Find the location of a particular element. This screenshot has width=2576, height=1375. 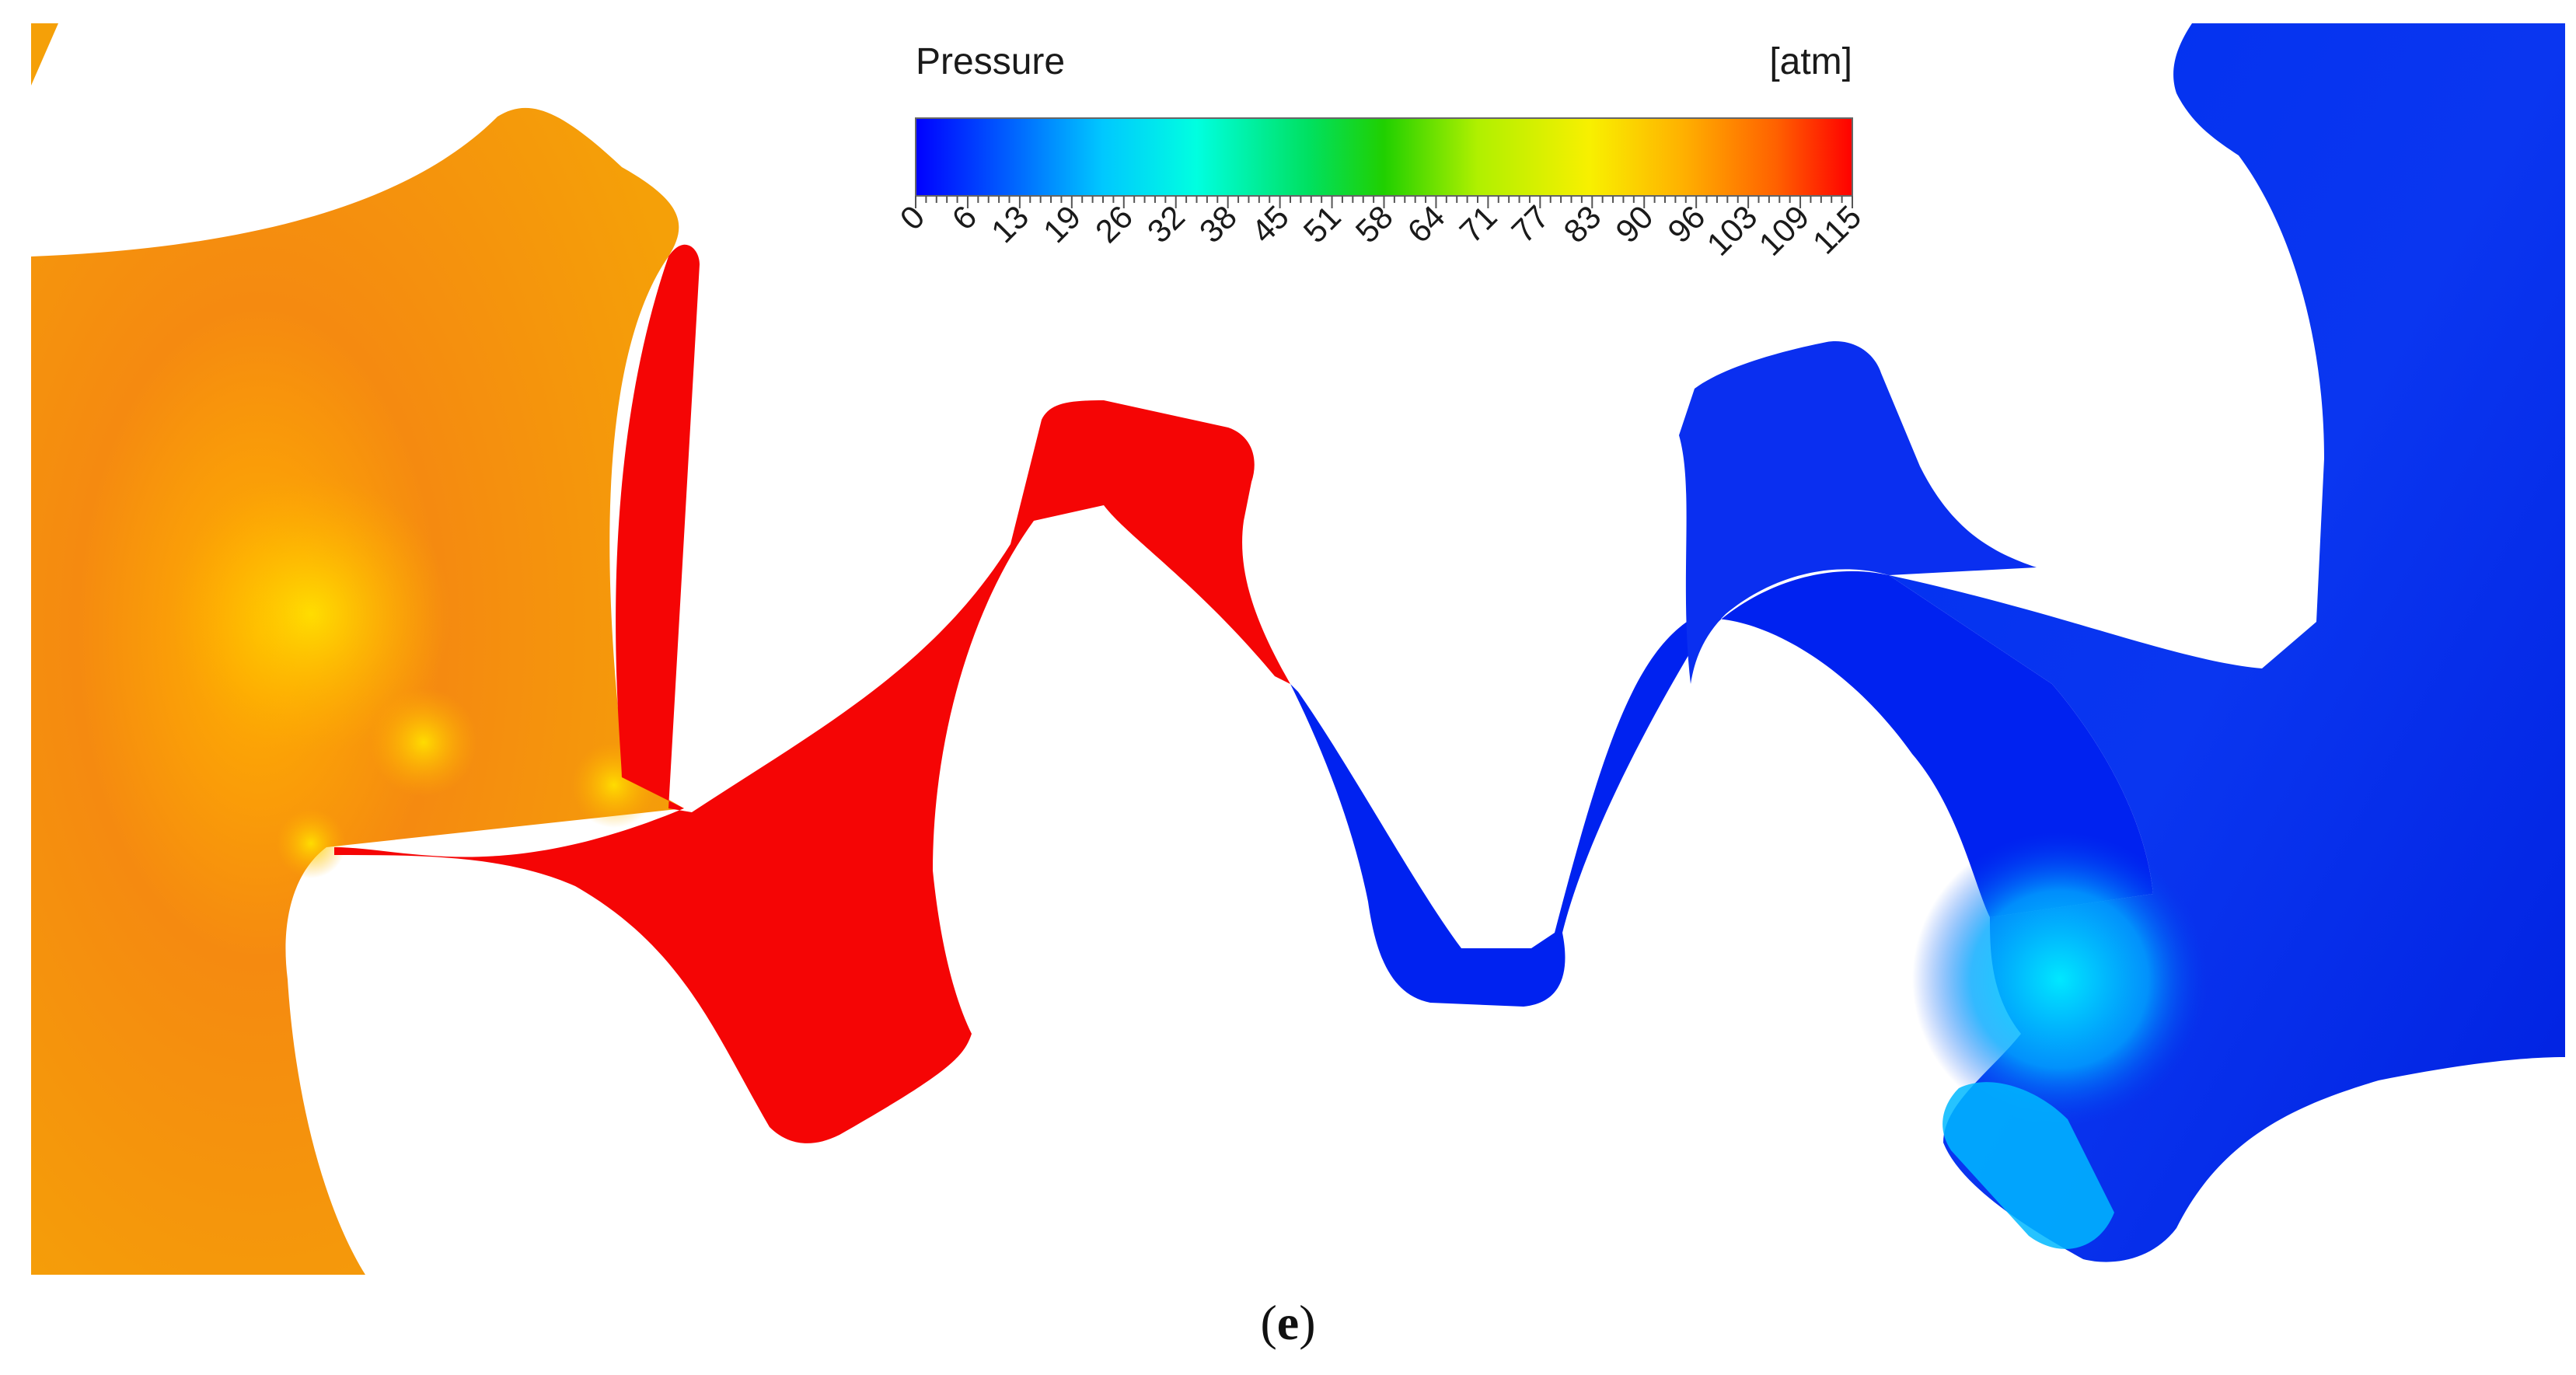

figure-caption: (e) is located at coordinates (1288, 1323).